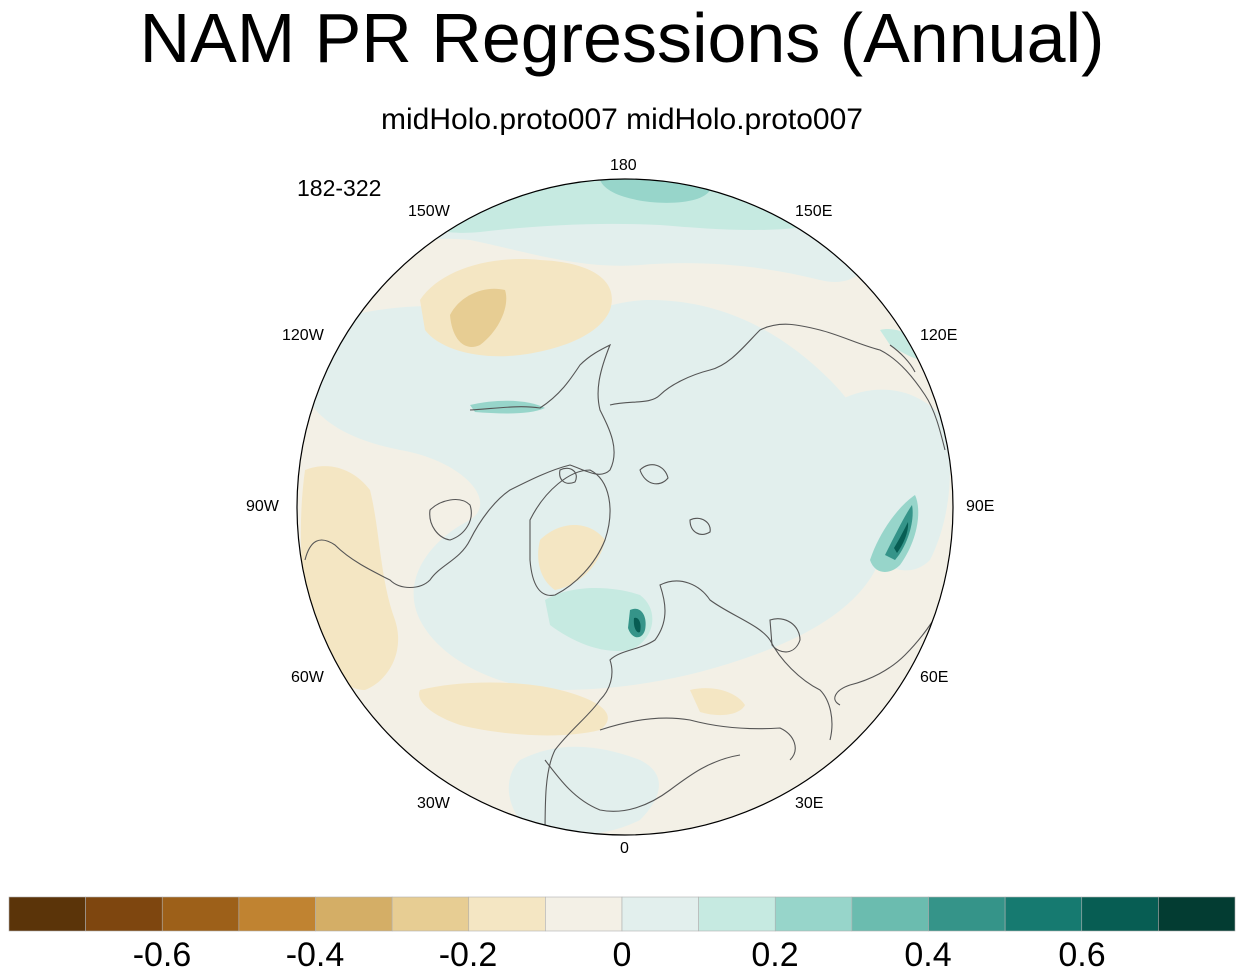 This screenshot has width=1244, height=977. I want to click on lon-label-90w: 90W, so click(262, 506).